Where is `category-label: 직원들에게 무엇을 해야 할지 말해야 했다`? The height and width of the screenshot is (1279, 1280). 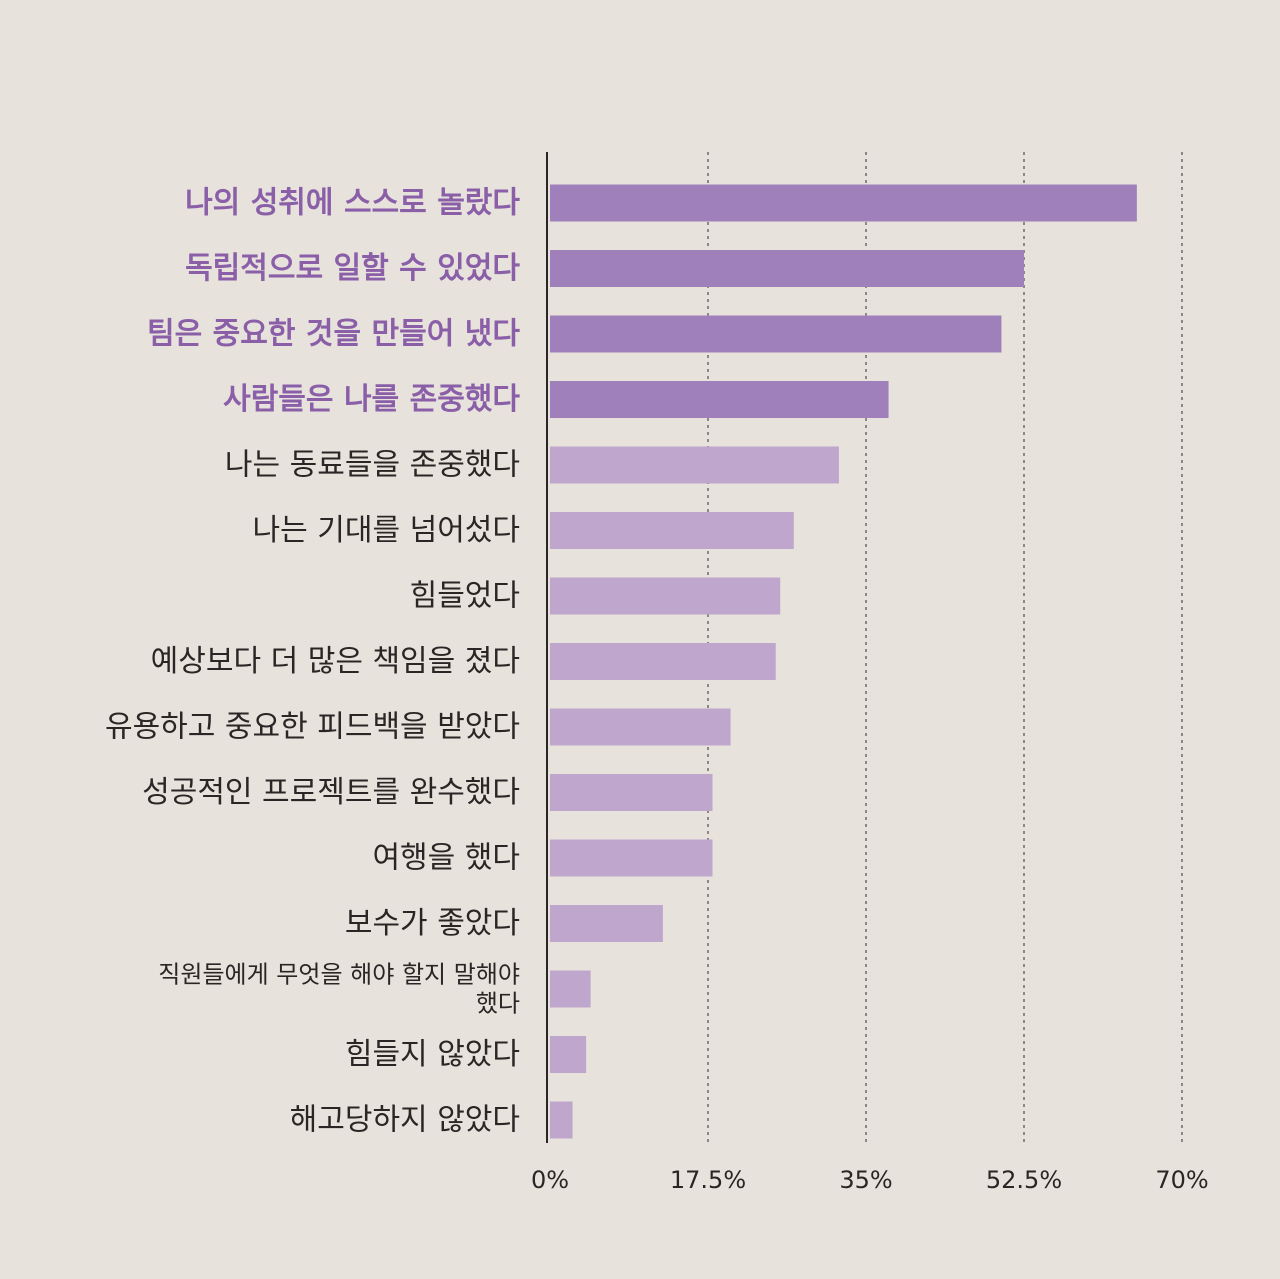
category-label: 직원들에게 무엇을 해야 할지 말해야 했다 is located at coordinates (339, 989).